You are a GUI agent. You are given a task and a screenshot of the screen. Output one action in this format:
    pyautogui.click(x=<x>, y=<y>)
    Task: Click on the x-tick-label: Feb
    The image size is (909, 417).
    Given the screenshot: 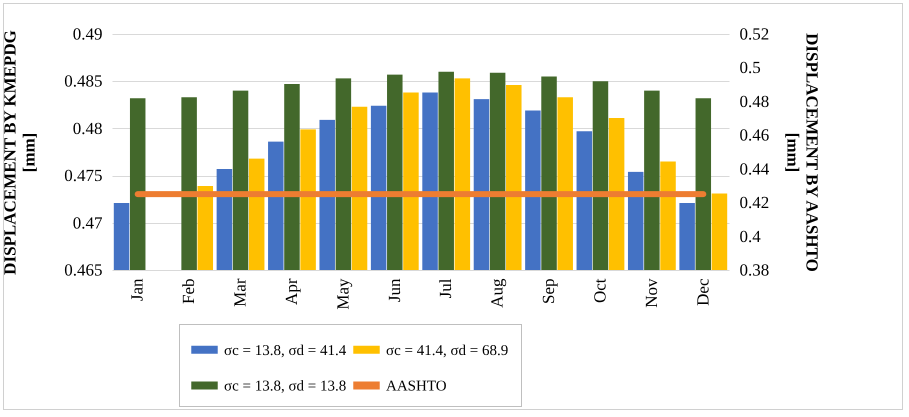 What is the action you would take?
    pyautogui.click(x=188, y=291)
    